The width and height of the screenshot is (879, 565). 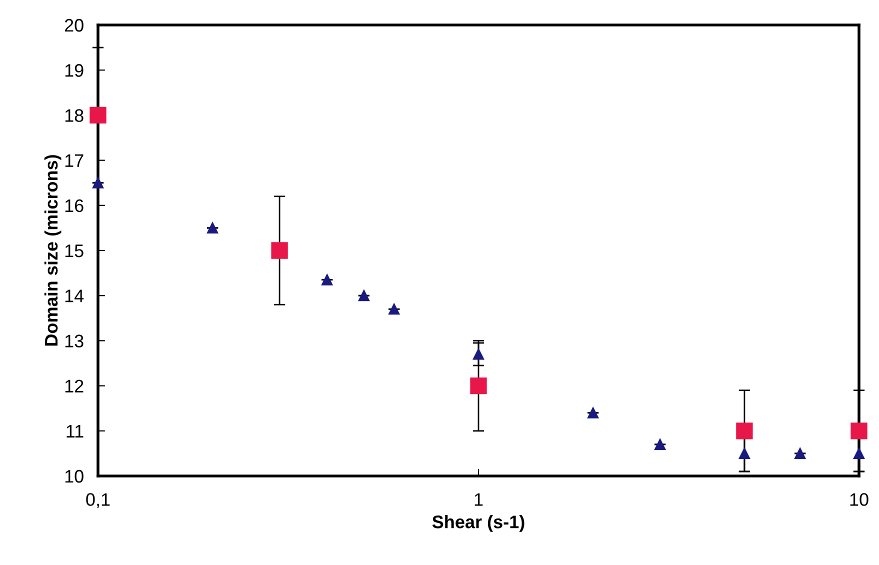 I want to click on y-tick-label: 14, so click(x=74, y=296).